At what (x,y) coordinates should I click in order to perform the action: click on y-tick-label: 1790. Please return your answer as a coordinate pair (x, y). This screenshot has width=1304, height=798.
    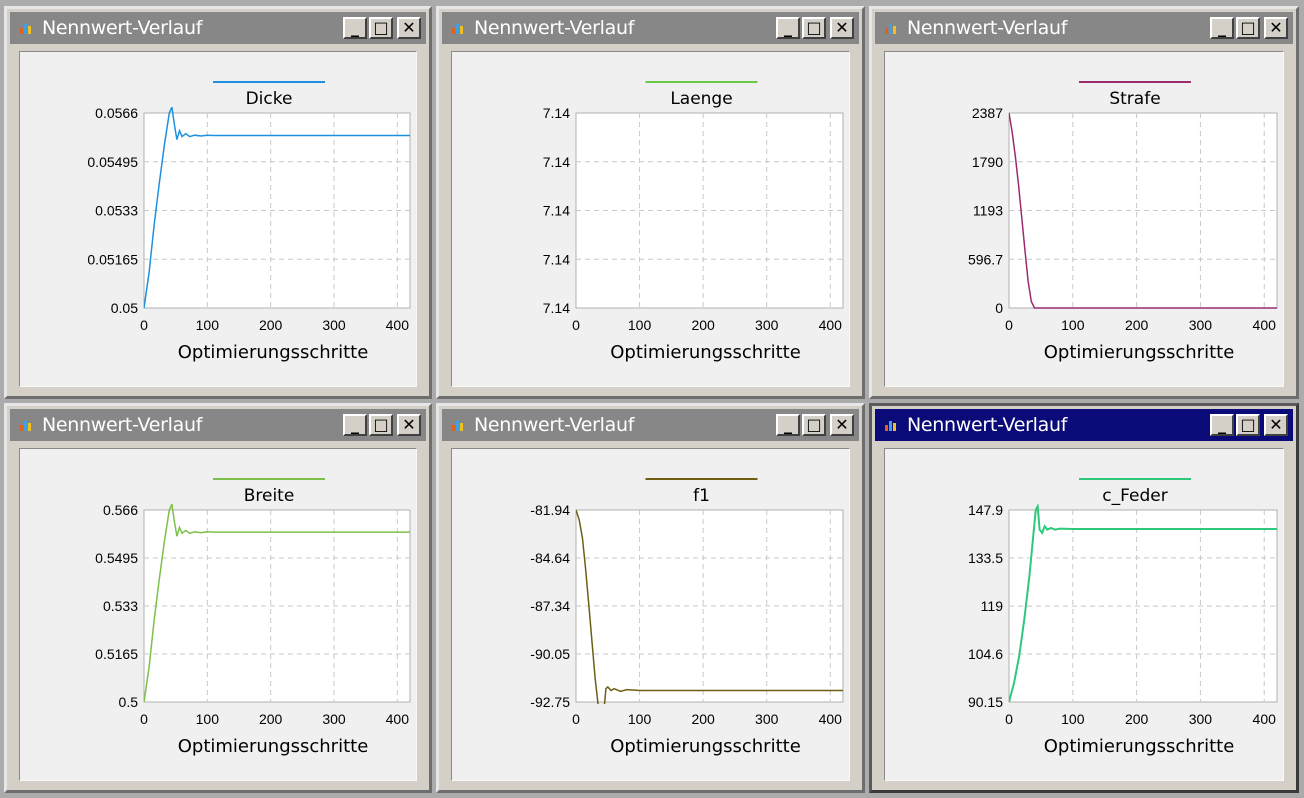
    Looking at the image, I should click on (987, 162).